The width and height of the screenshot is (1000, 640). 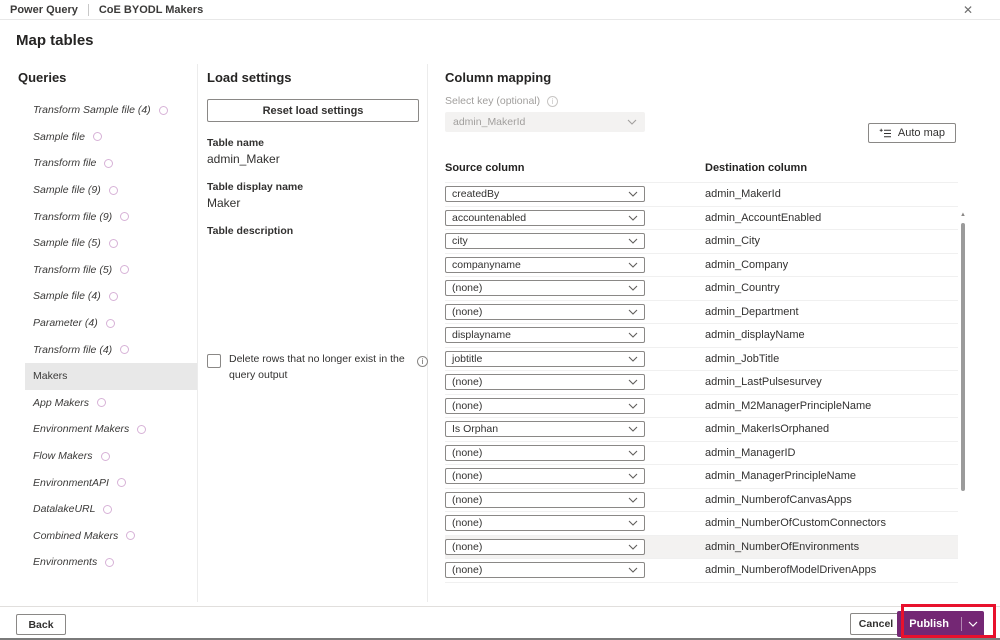 I want to click on query-list-item: Transform file (4), so click(x=111, y=349).